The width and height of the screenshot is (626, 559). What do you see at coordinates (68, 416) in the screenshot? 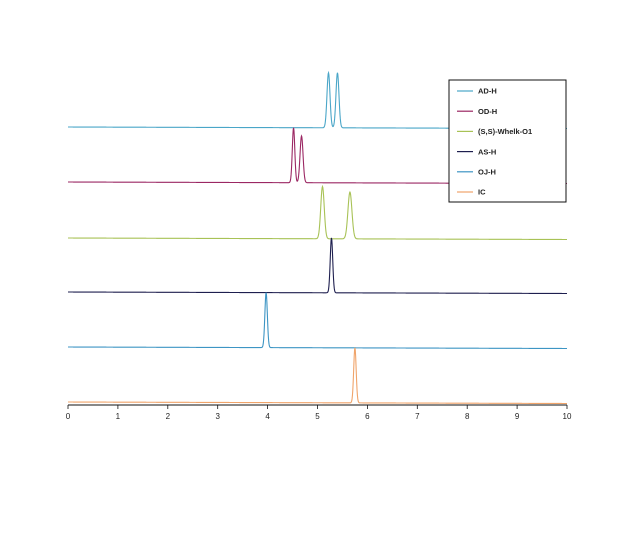
I see `x-tick-label-0: 0` at bounding box center [68, 416].